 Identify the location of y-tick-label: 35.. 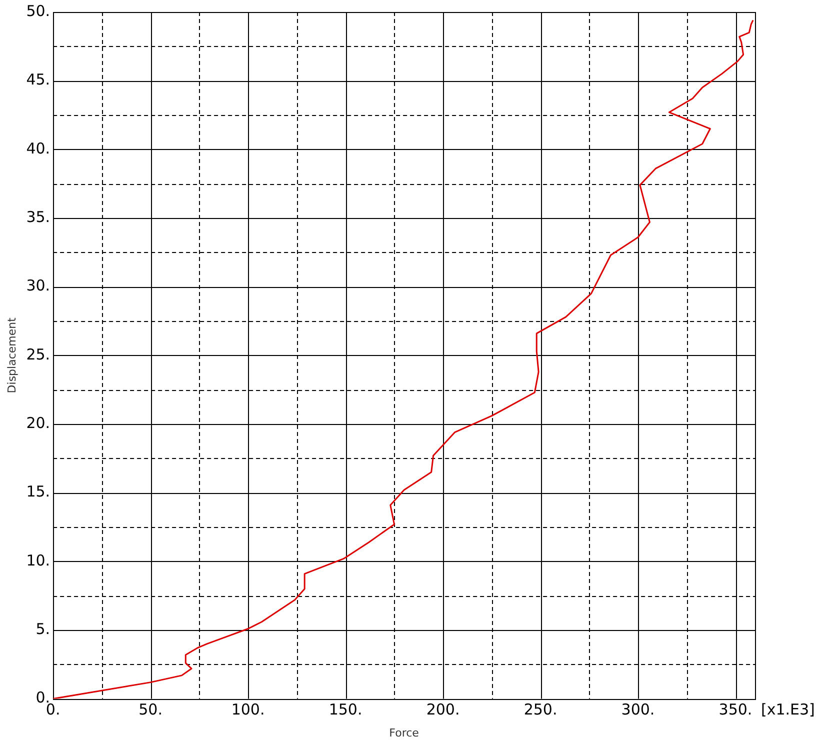
(38, 217).